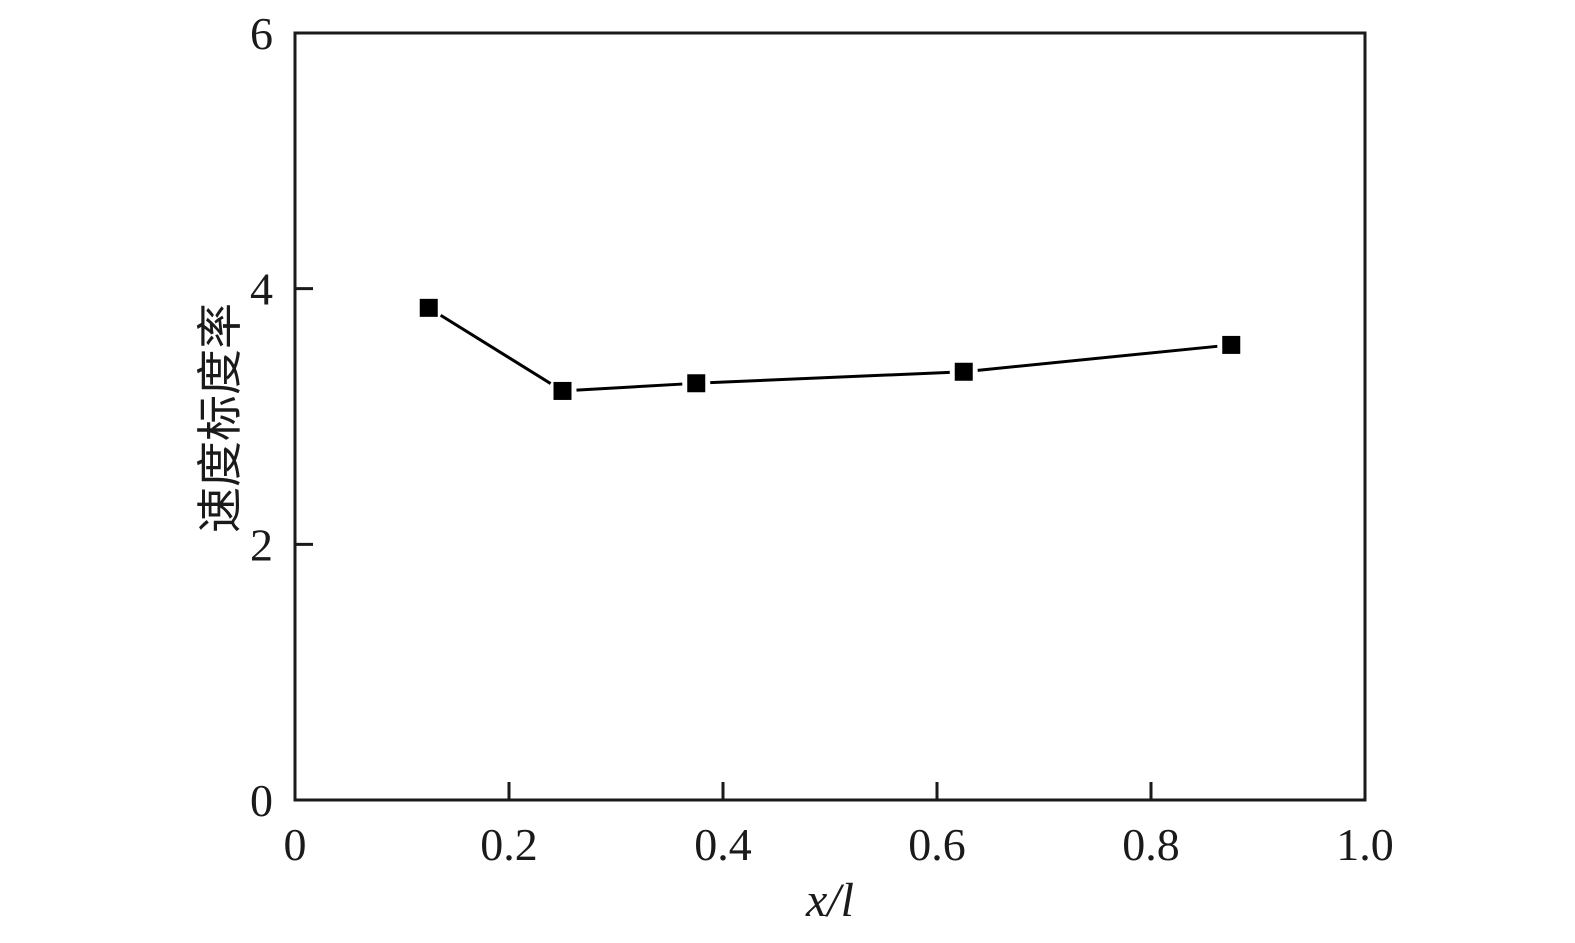  I want to click on x-axis: 0 0.2 0.4 0.6 0.8 1.0, so click(839, 826).